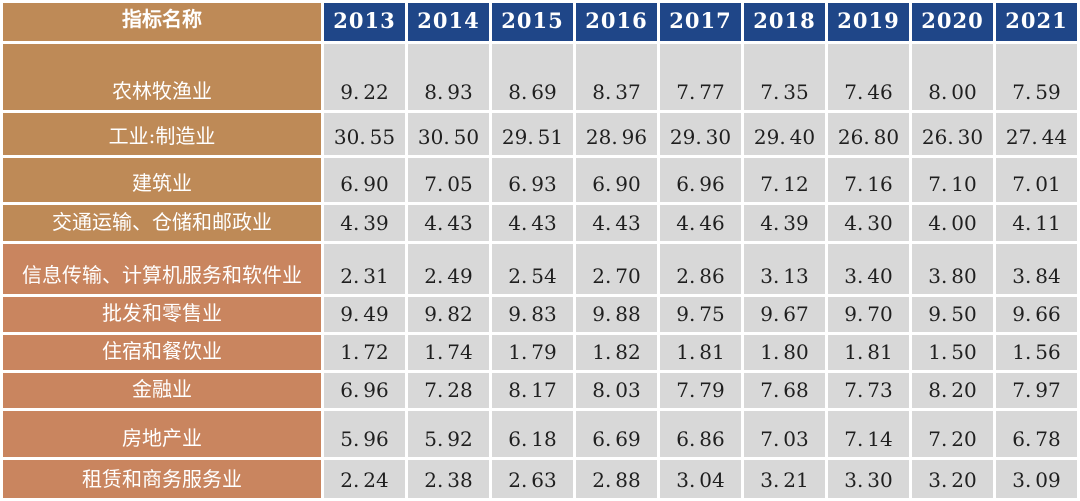 This screenshot has width=1080, height=501. What do you see at coordinates (448, 352) in the screenshot?
I see `value-cell: 1. 74` at bounding box center [448, 352].